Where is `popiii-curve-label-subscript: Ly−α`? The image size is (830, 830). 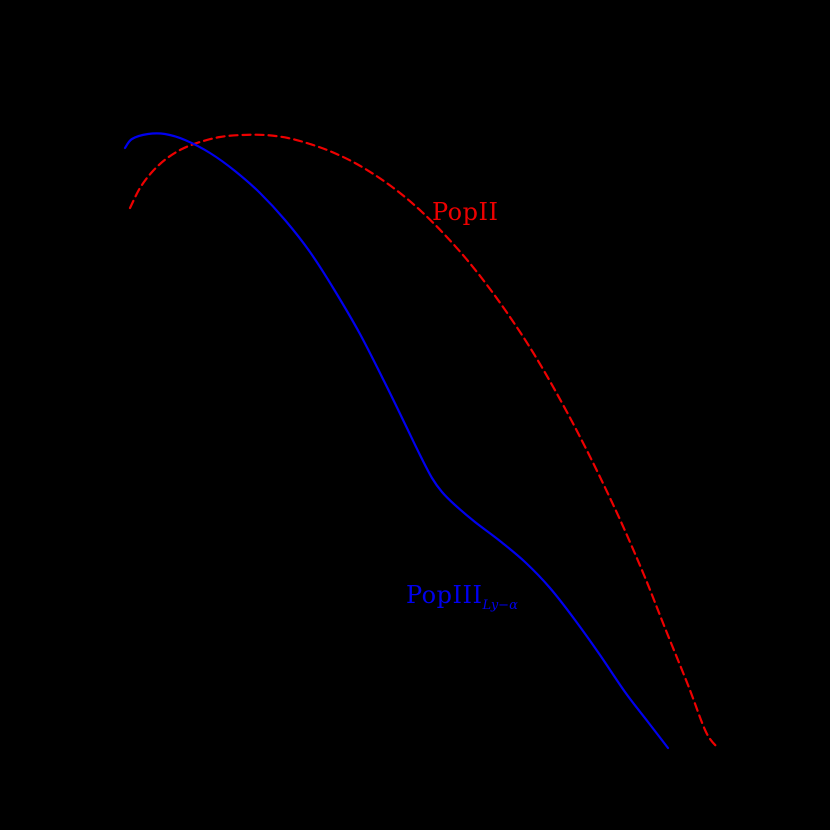
popiii-curve-label-subscript: Ly−α is located at coordinates (500, 605).